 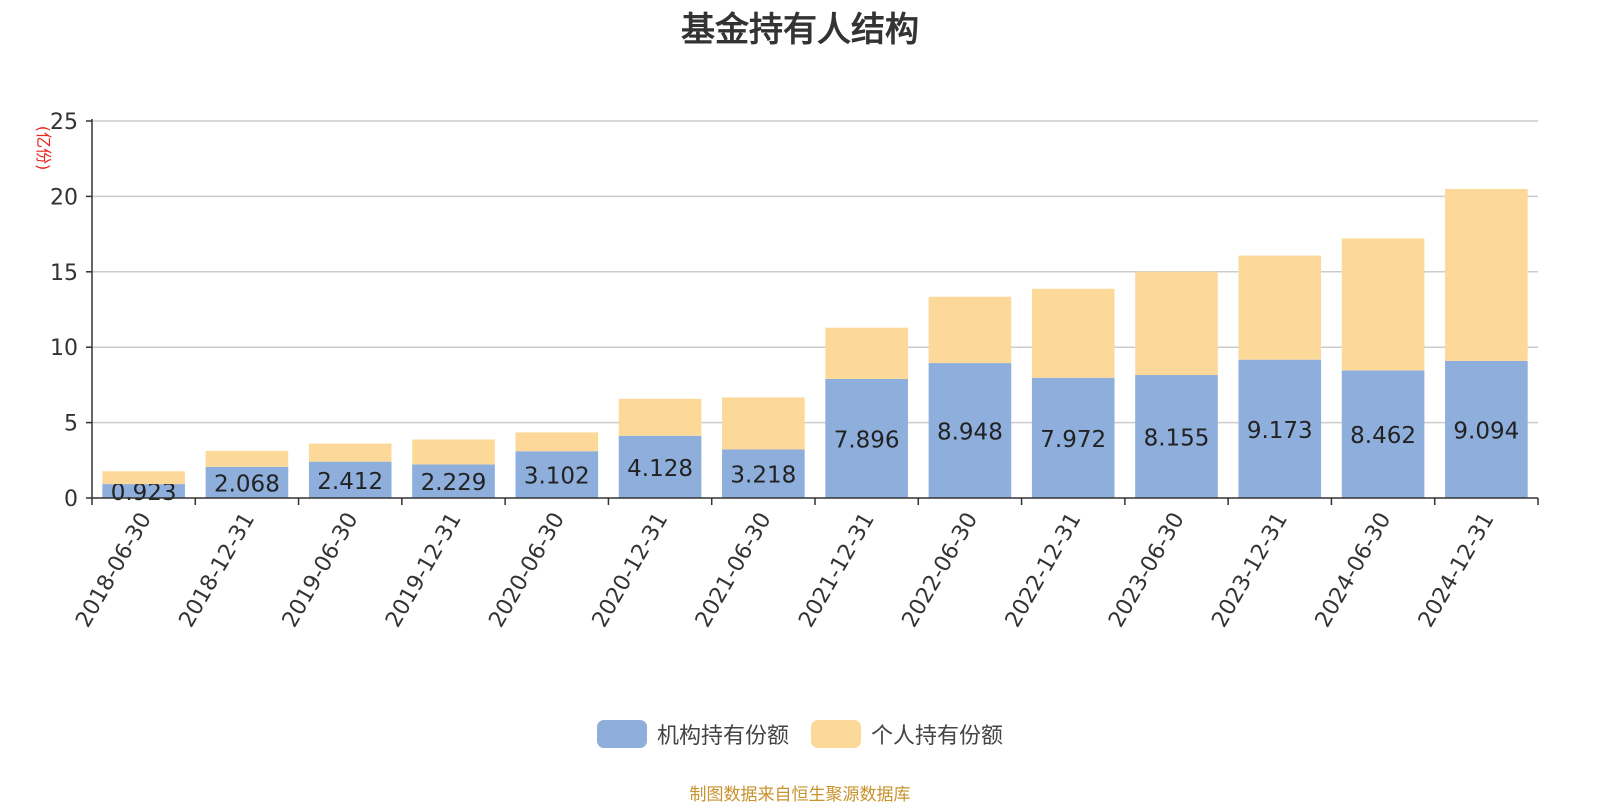 What do you see at coordinates (43, 148) in the screenshot?
I see `y-axis-label: (亿份)` at bounding box center [43, 148].